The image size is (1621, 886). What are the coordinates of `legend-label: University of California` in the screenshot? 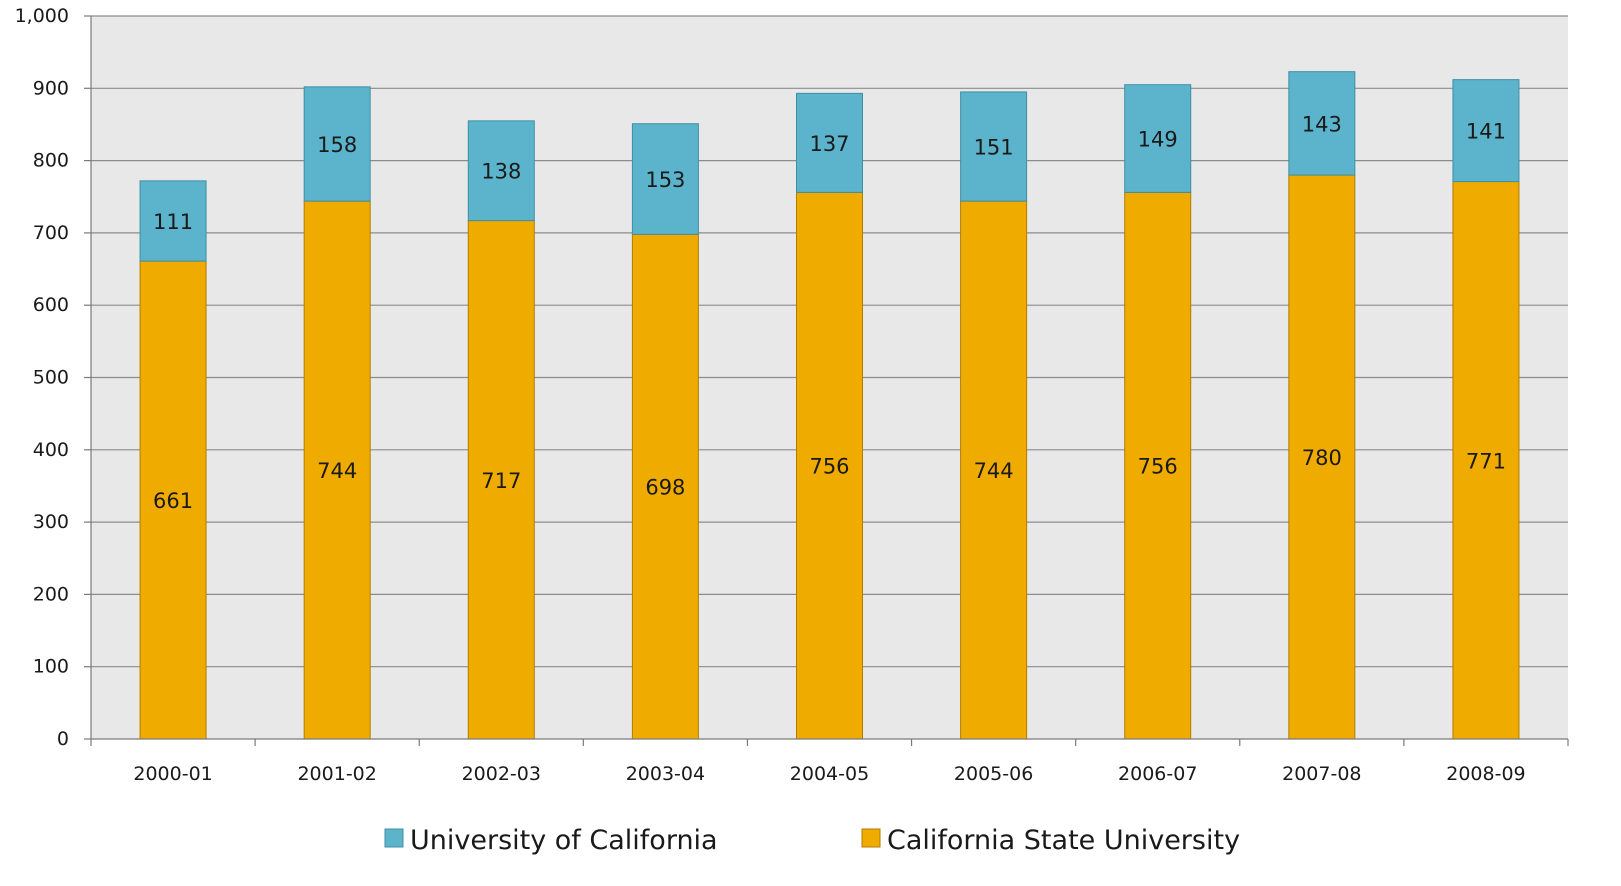 It's located at (564, 840).